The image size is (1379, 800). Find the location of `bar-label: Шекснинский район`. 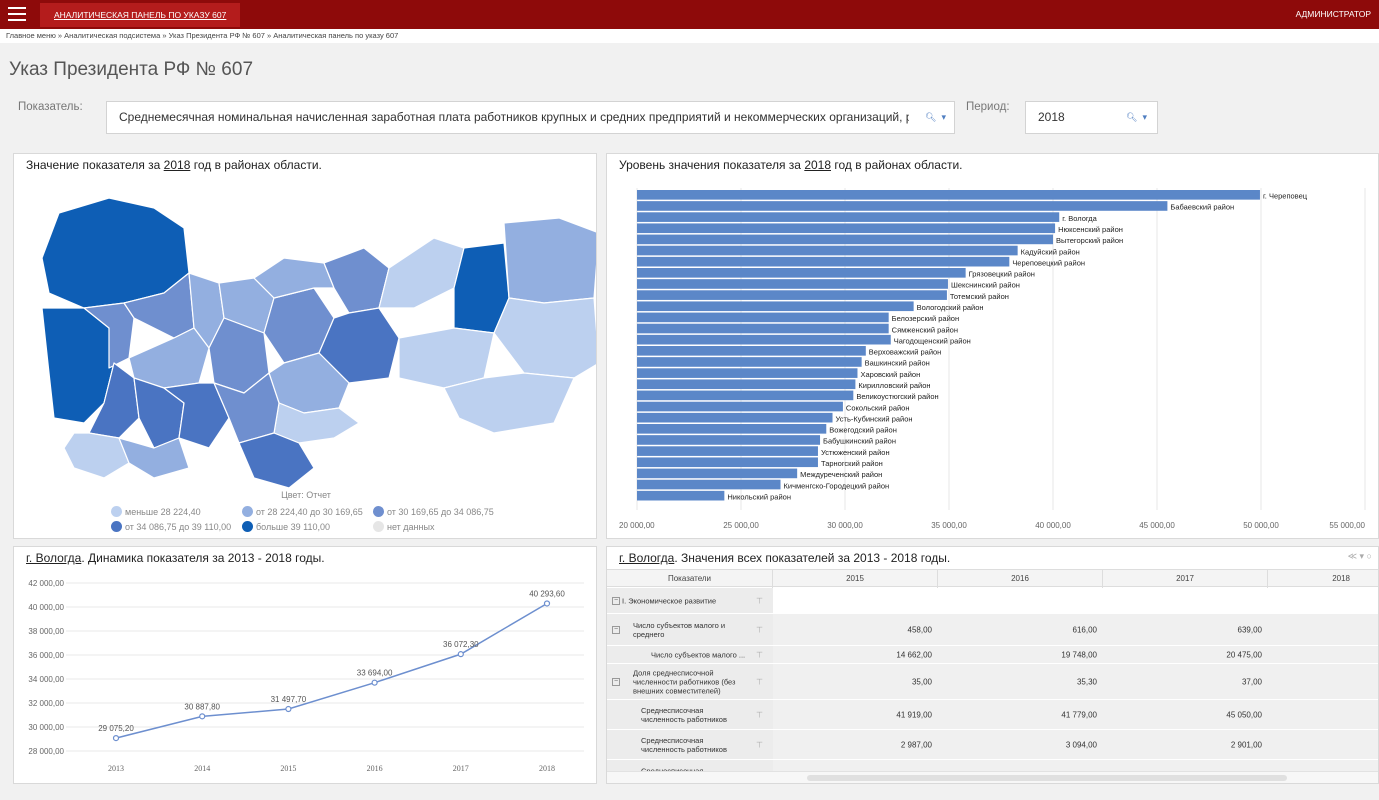

bar-label: Шекснинский район is located at coordinates (985, 285).